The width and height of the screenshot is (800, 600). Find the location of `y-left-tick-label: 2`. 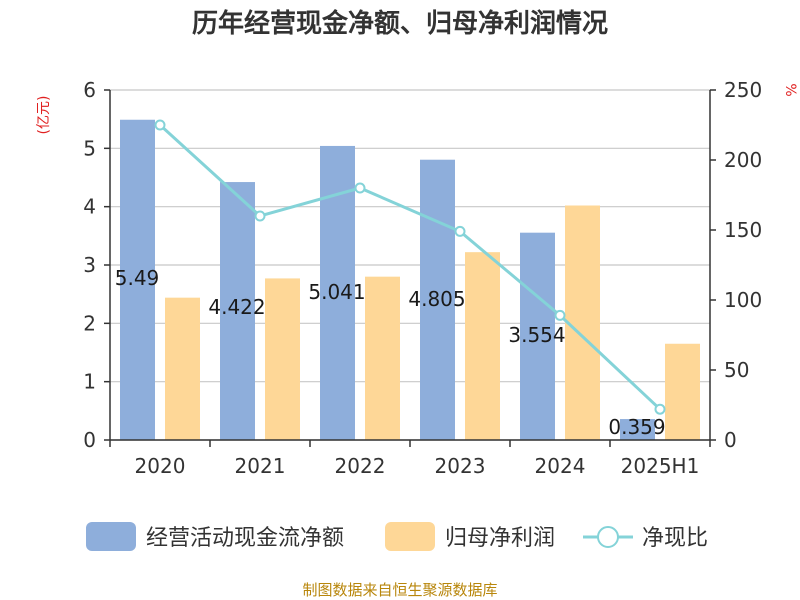

y-left-tick-label: 2 is located at coordinates (89, 323).